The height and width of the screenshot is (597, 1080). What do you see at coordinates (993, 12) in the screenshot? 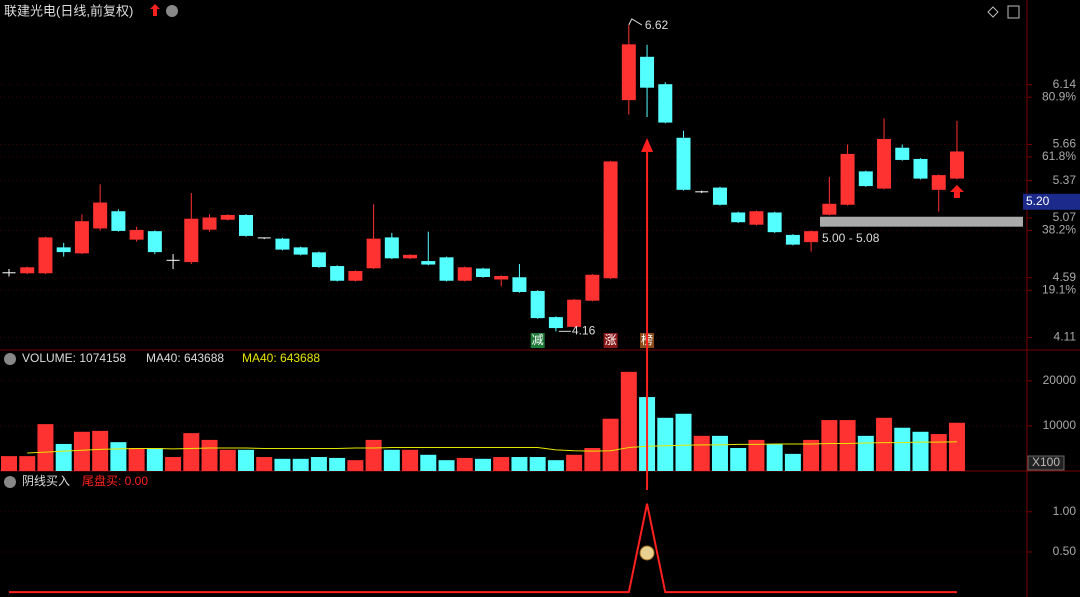
I see `diamond-icon` at bounding box center [993, 12].